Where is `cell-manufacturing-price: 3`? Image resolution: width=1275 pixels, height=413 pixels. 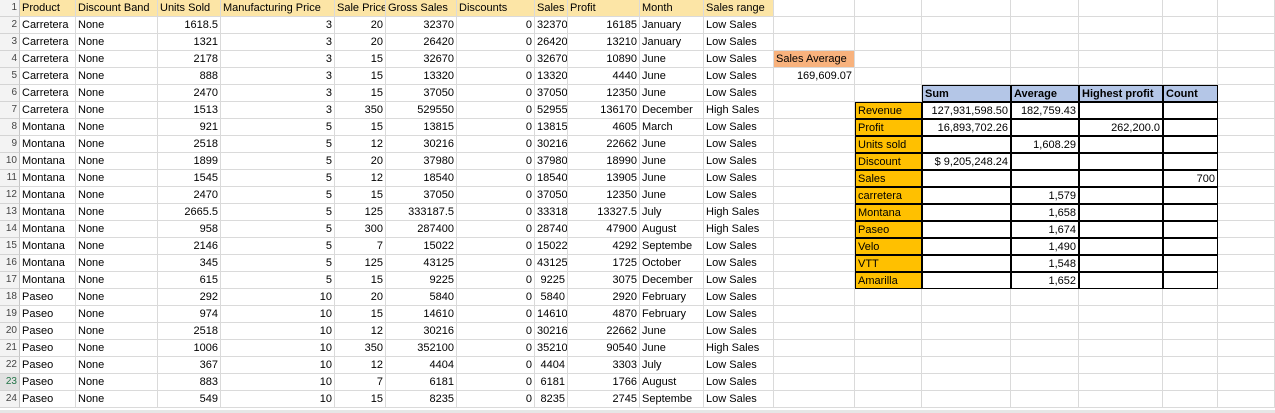
cell-manufacturing-price: 3 is located at coordinates (278, 110).